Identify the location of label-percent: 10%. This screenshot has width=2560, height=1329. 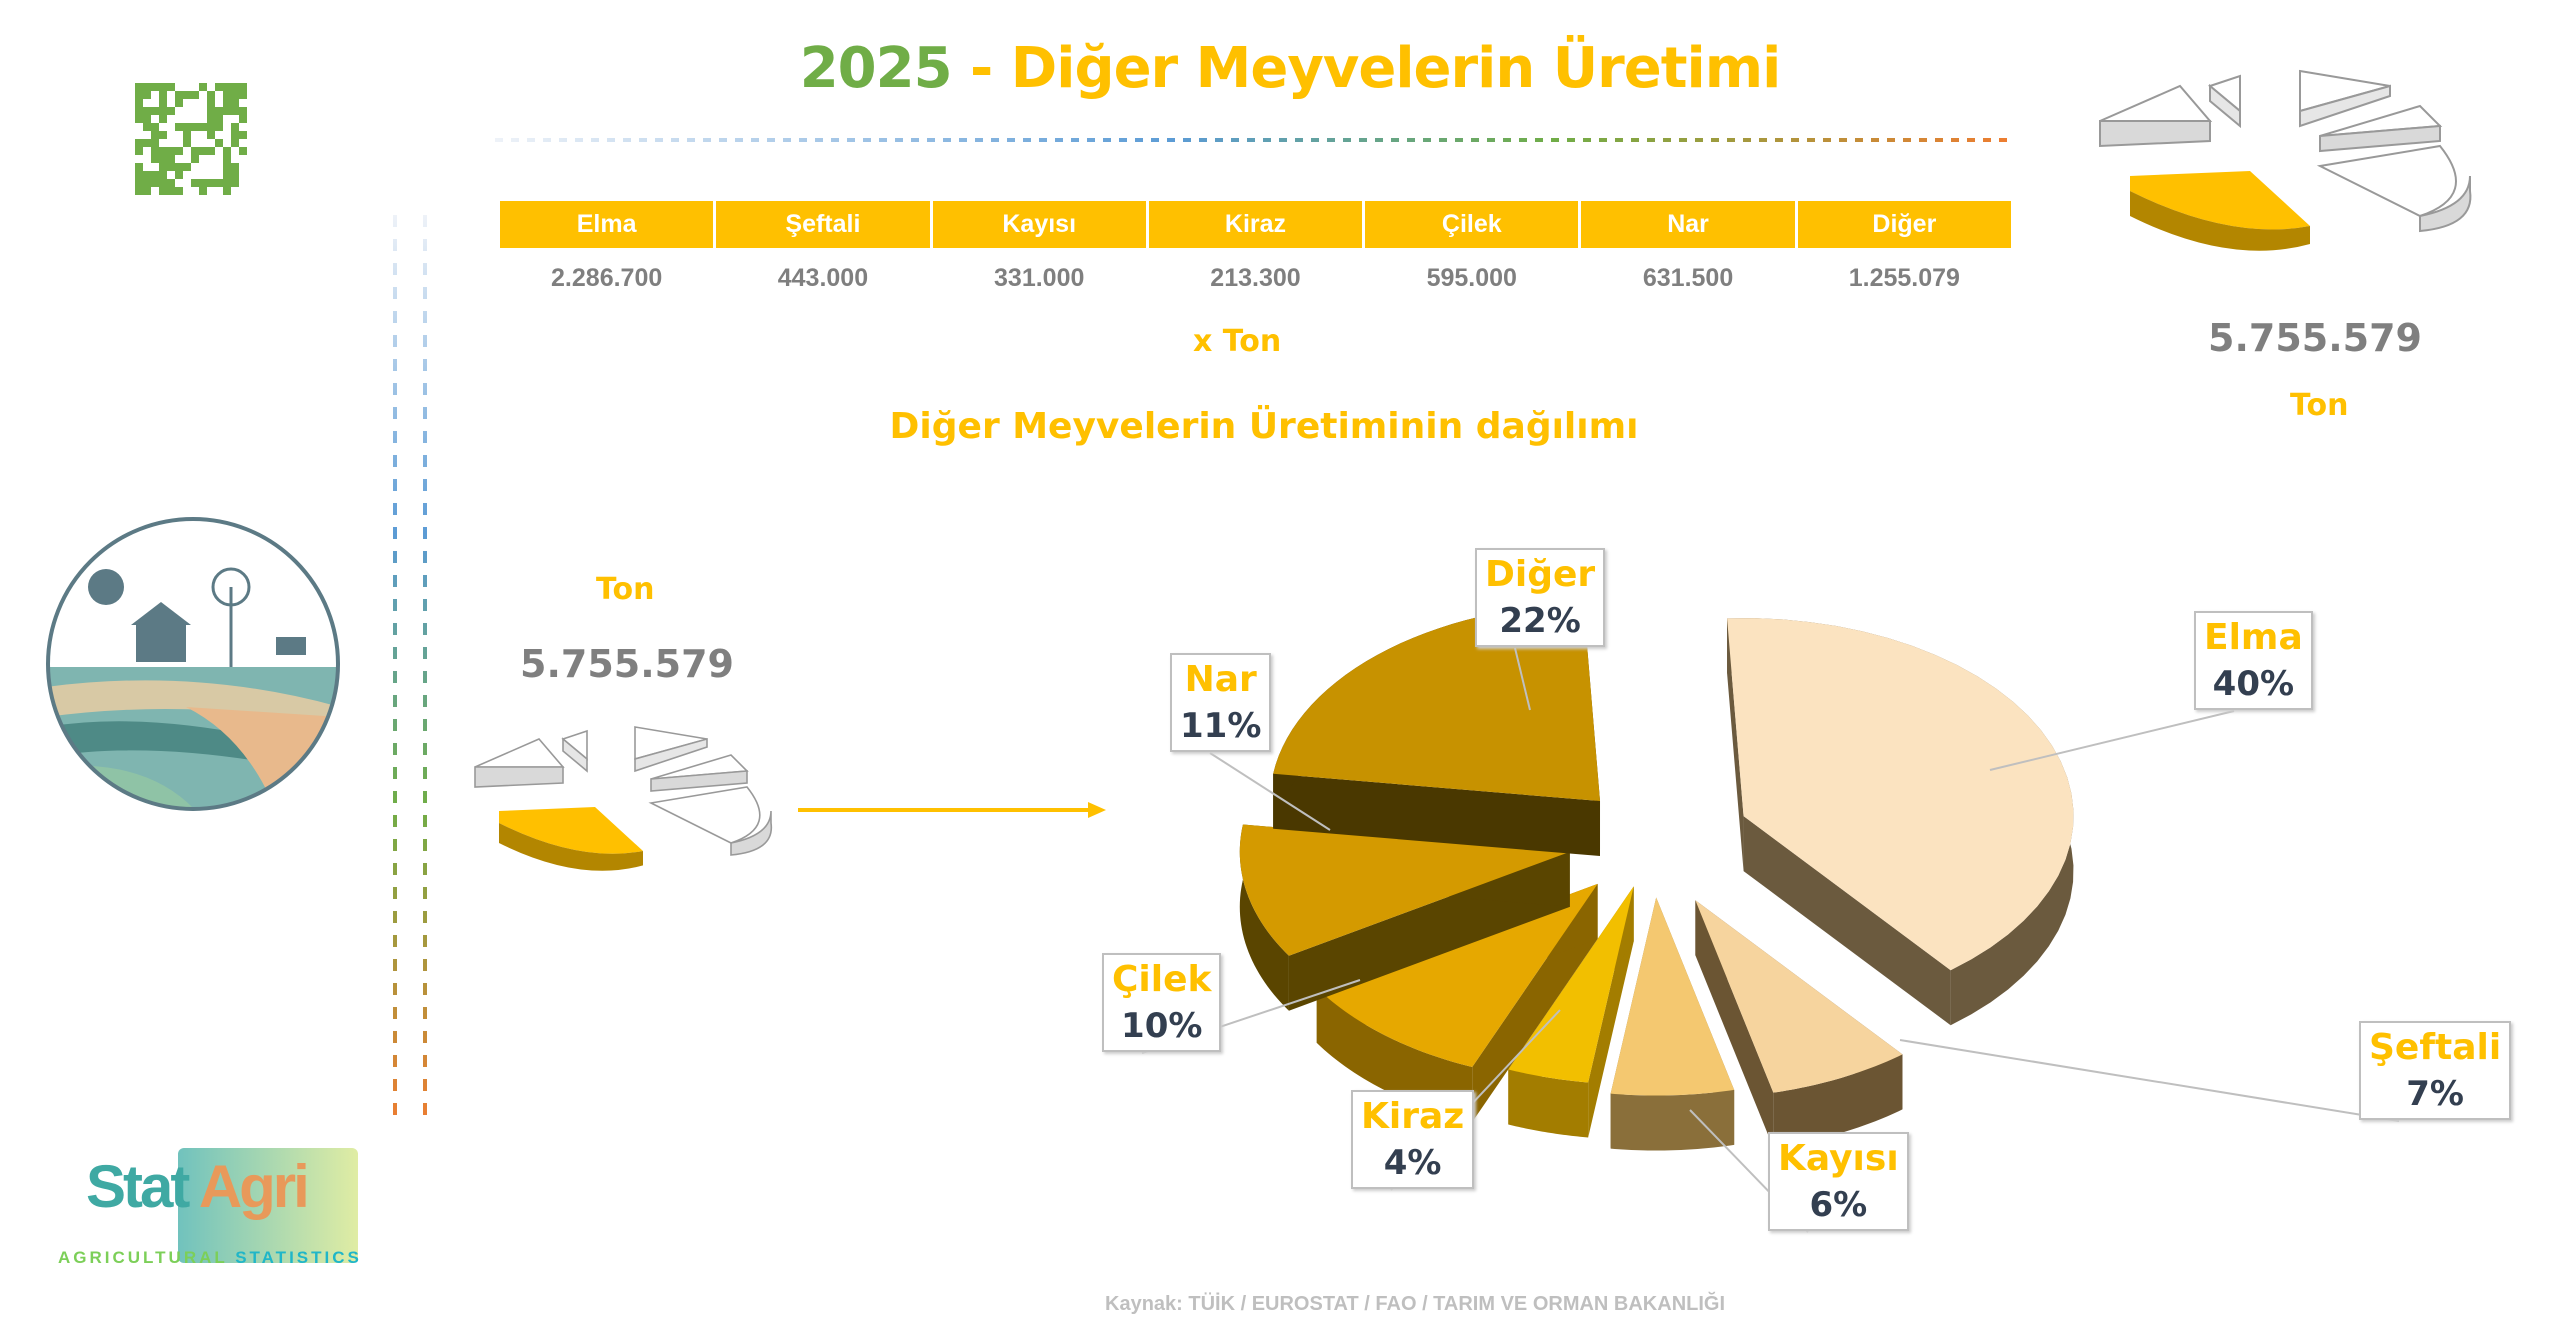
(1162, 1026).